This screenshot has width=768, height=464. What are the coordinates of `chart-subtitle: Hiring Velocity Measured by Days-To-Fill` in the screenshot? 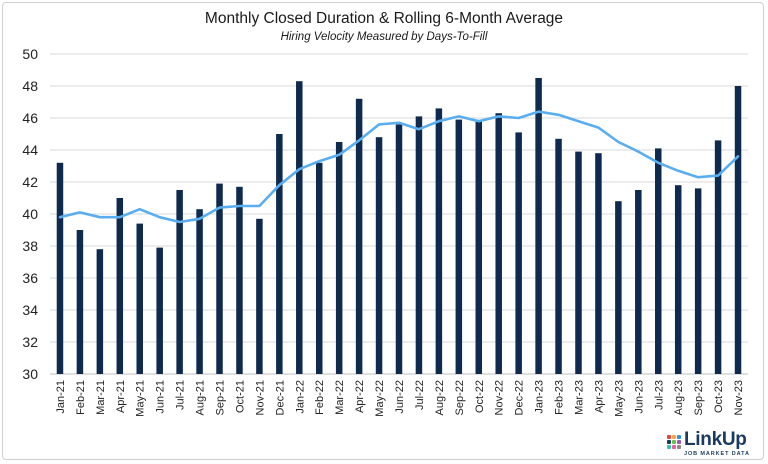 It's located at (384, 37).